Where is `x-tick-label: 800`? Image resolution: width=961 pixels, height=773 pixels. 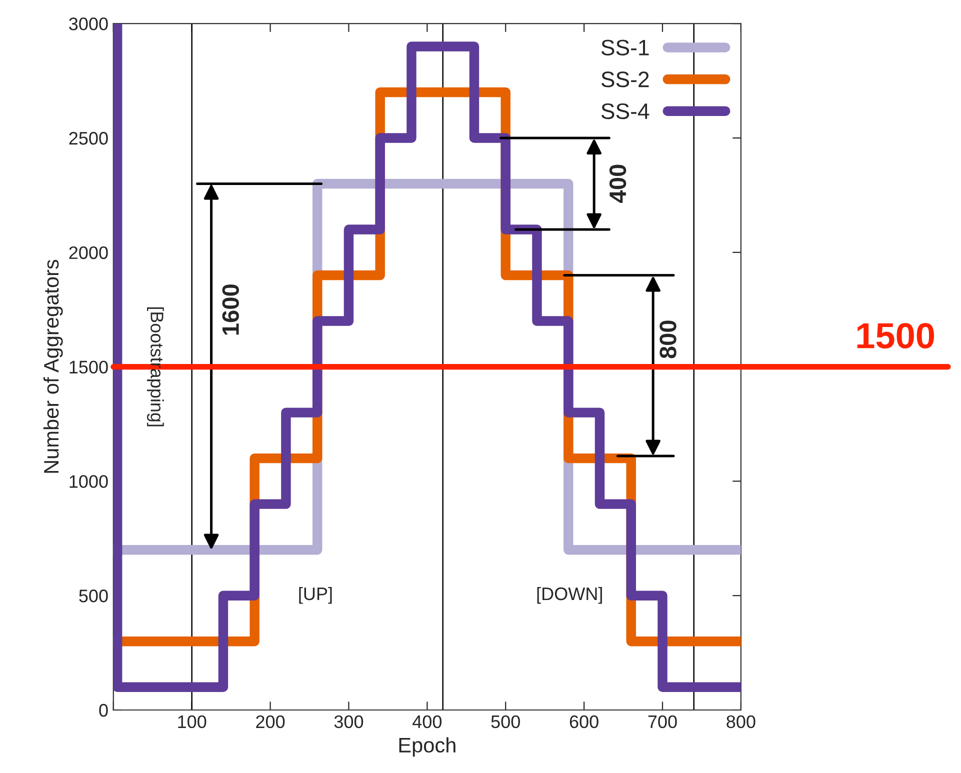 x-tick-label: 800 is located at coordinates (741, 721).